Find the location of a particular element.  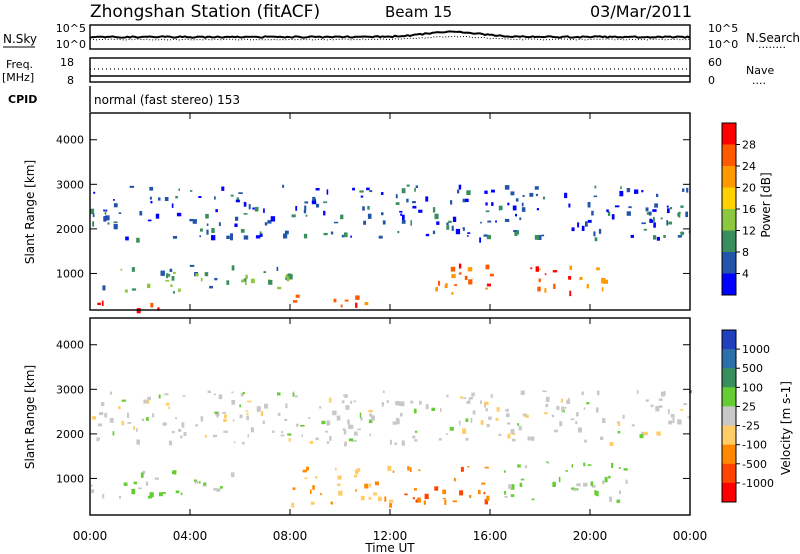

y-tick-label: 2000 is located at coordinates (70, 434).